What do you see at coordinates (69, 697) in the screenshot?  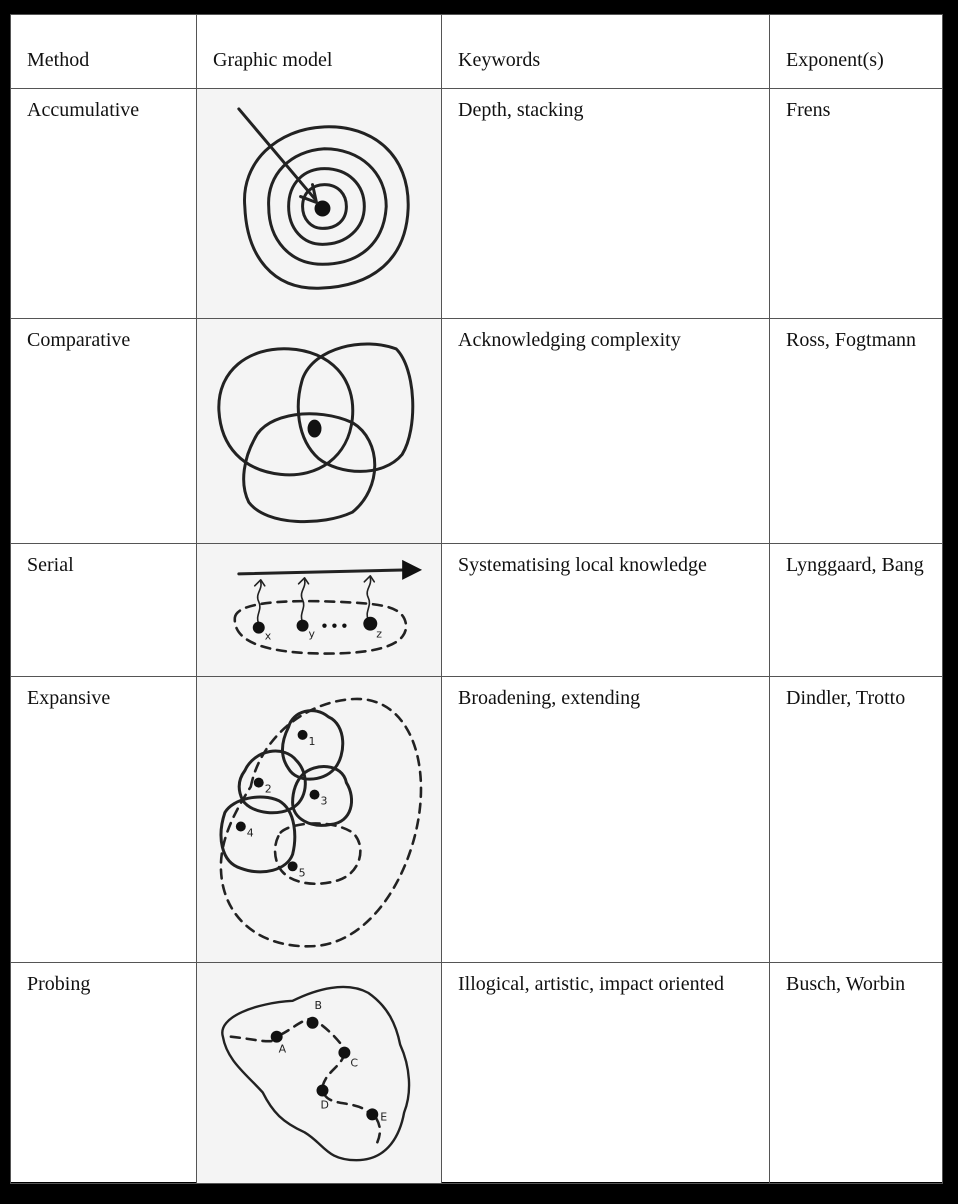 I see `method-label: Expansive` at bounding box center [69, 697].